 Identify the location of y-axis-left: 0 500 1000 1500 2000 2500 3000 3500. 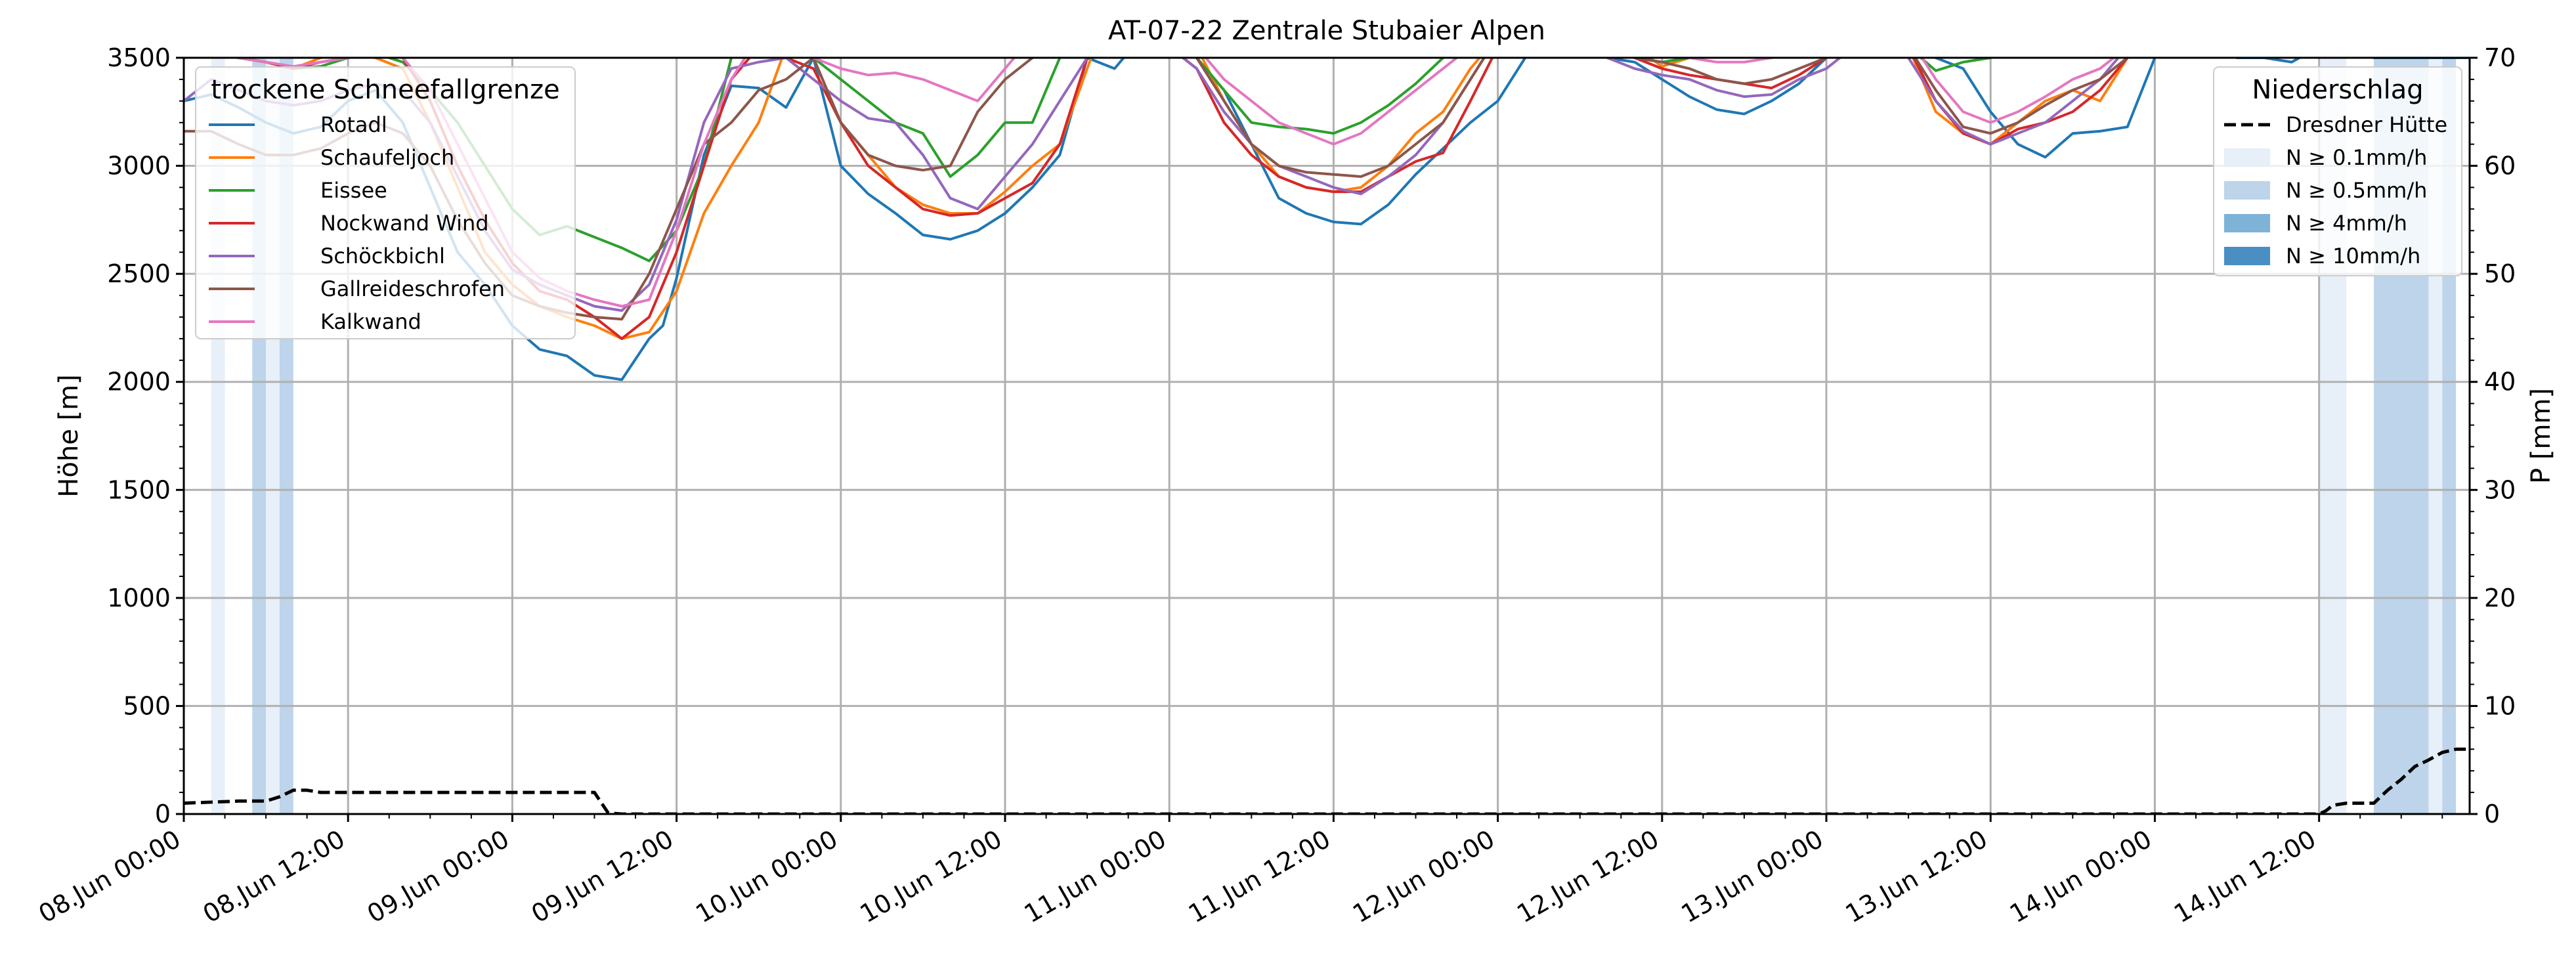
(145, 435).